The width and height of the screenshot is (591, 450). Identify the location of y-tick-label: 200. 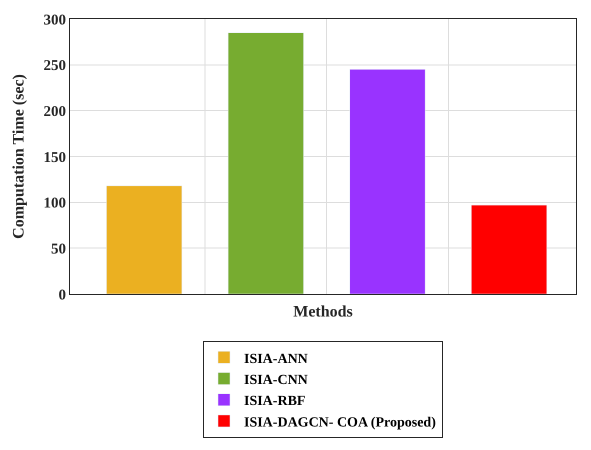
(55, 112).